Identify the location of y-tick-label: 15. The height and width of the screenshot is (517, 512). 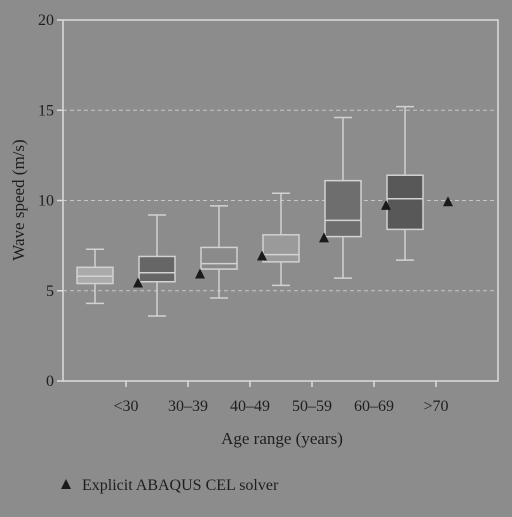
(46, 110).